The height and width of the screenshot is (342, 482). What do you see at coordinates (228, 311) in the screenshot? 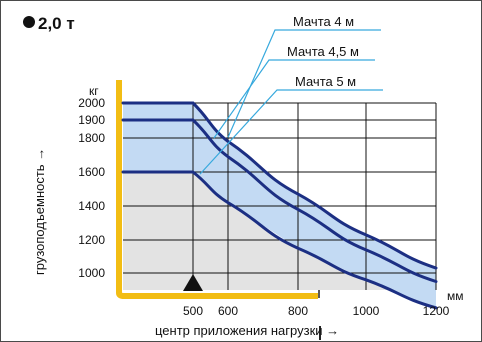
I see `x-tick-label: 600` at bounding box center [228, 311].